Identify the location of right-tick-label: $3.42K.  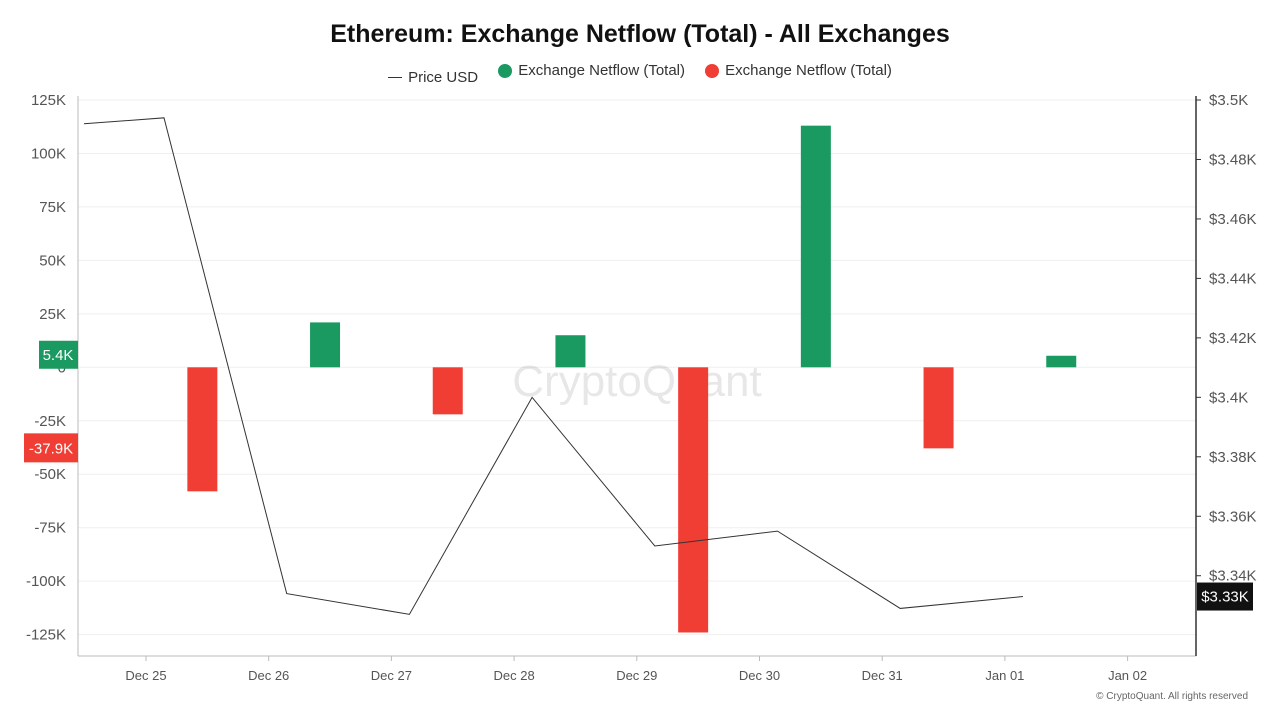
(1233, 338).